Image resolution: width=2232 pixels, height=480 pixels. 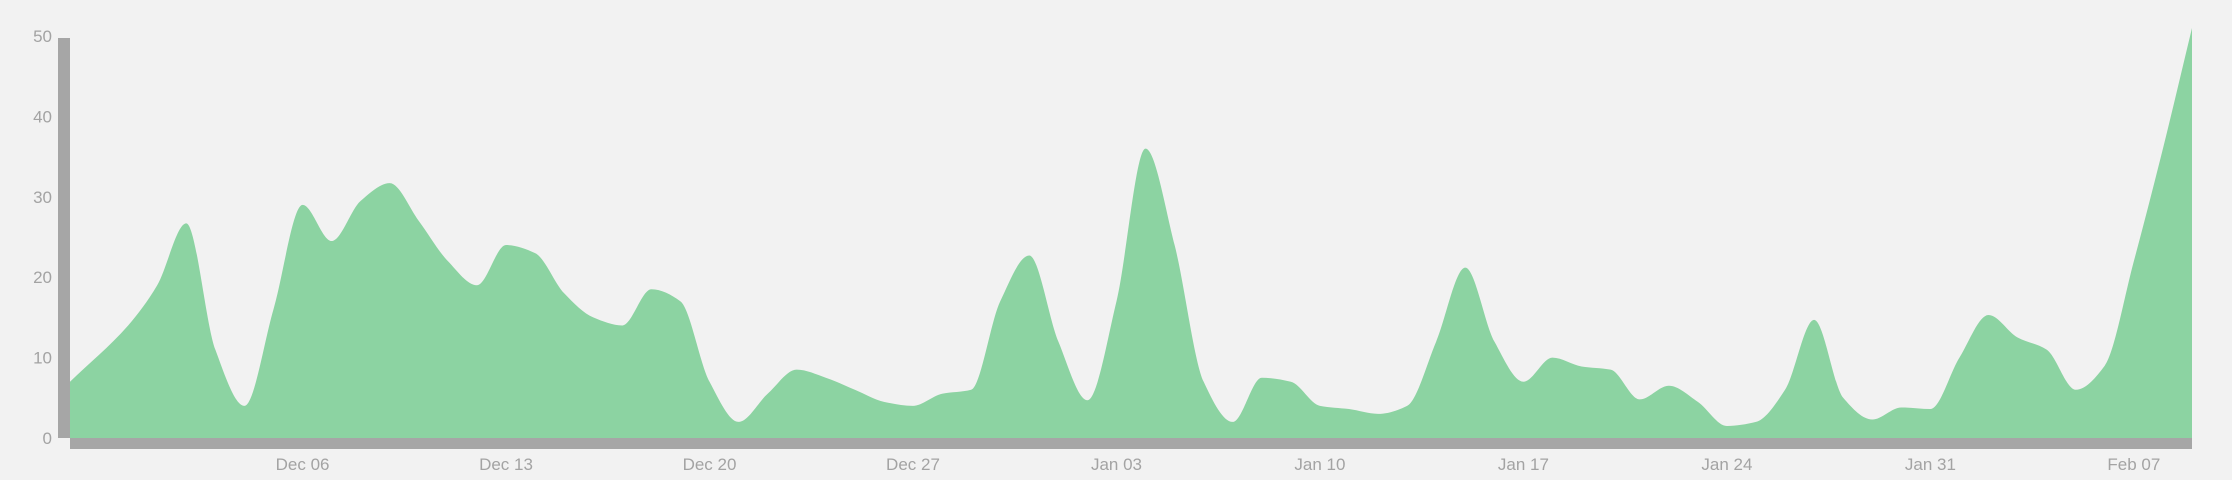 What do you see at coordinates (506, 464) in the screenshot?
I see `x-tick-label: Dec 13` at bounding box center [506, 464].